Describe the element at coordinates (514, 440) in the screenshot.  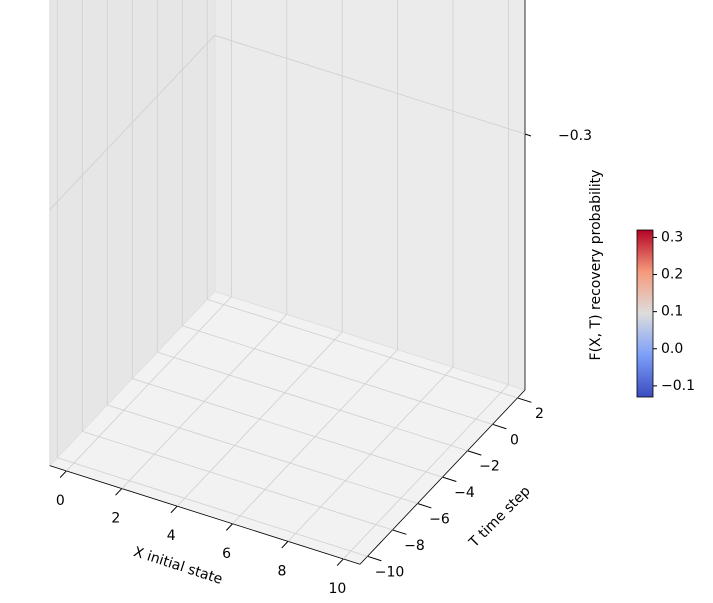
I see `y-tick-label: 0` at that location.